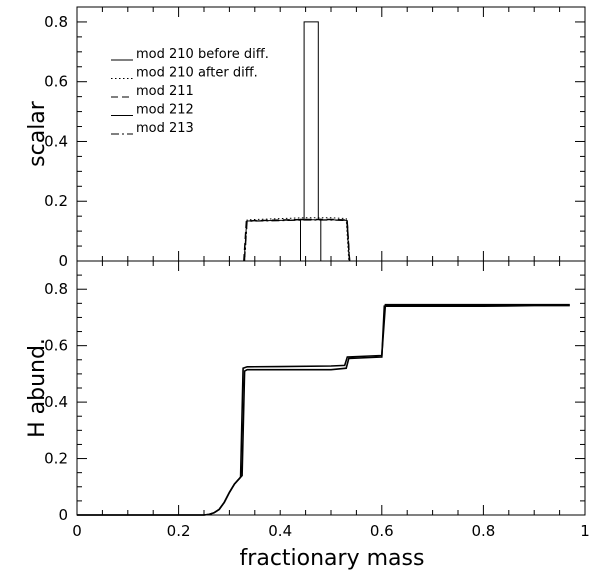 This screenshot has width=590, height=574. What do you see at coordinates (280, 531) in the screenshot?
I see `x-tick-label: 0.4` at bounding box center [280, 531].